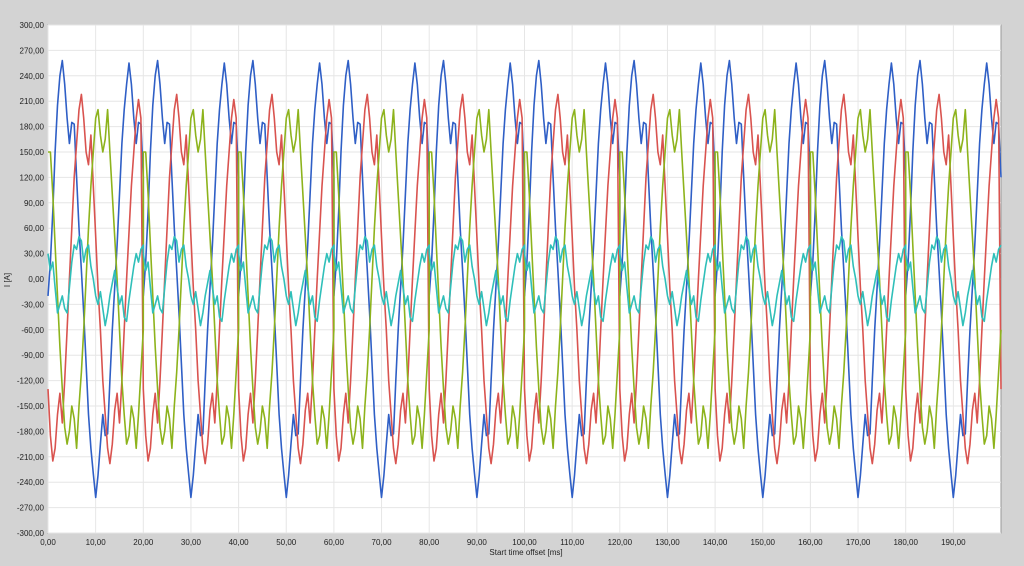  I want to click on x-tick-label: 140,00, so click(715, 542).